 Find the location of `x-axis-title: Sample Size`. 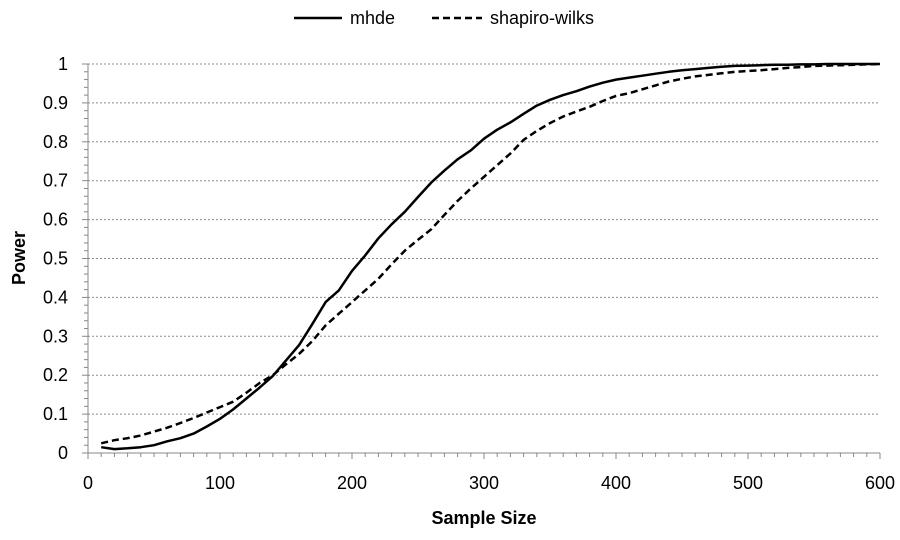

x-axis-title: Sample Size is located at coordinates (483, 518).